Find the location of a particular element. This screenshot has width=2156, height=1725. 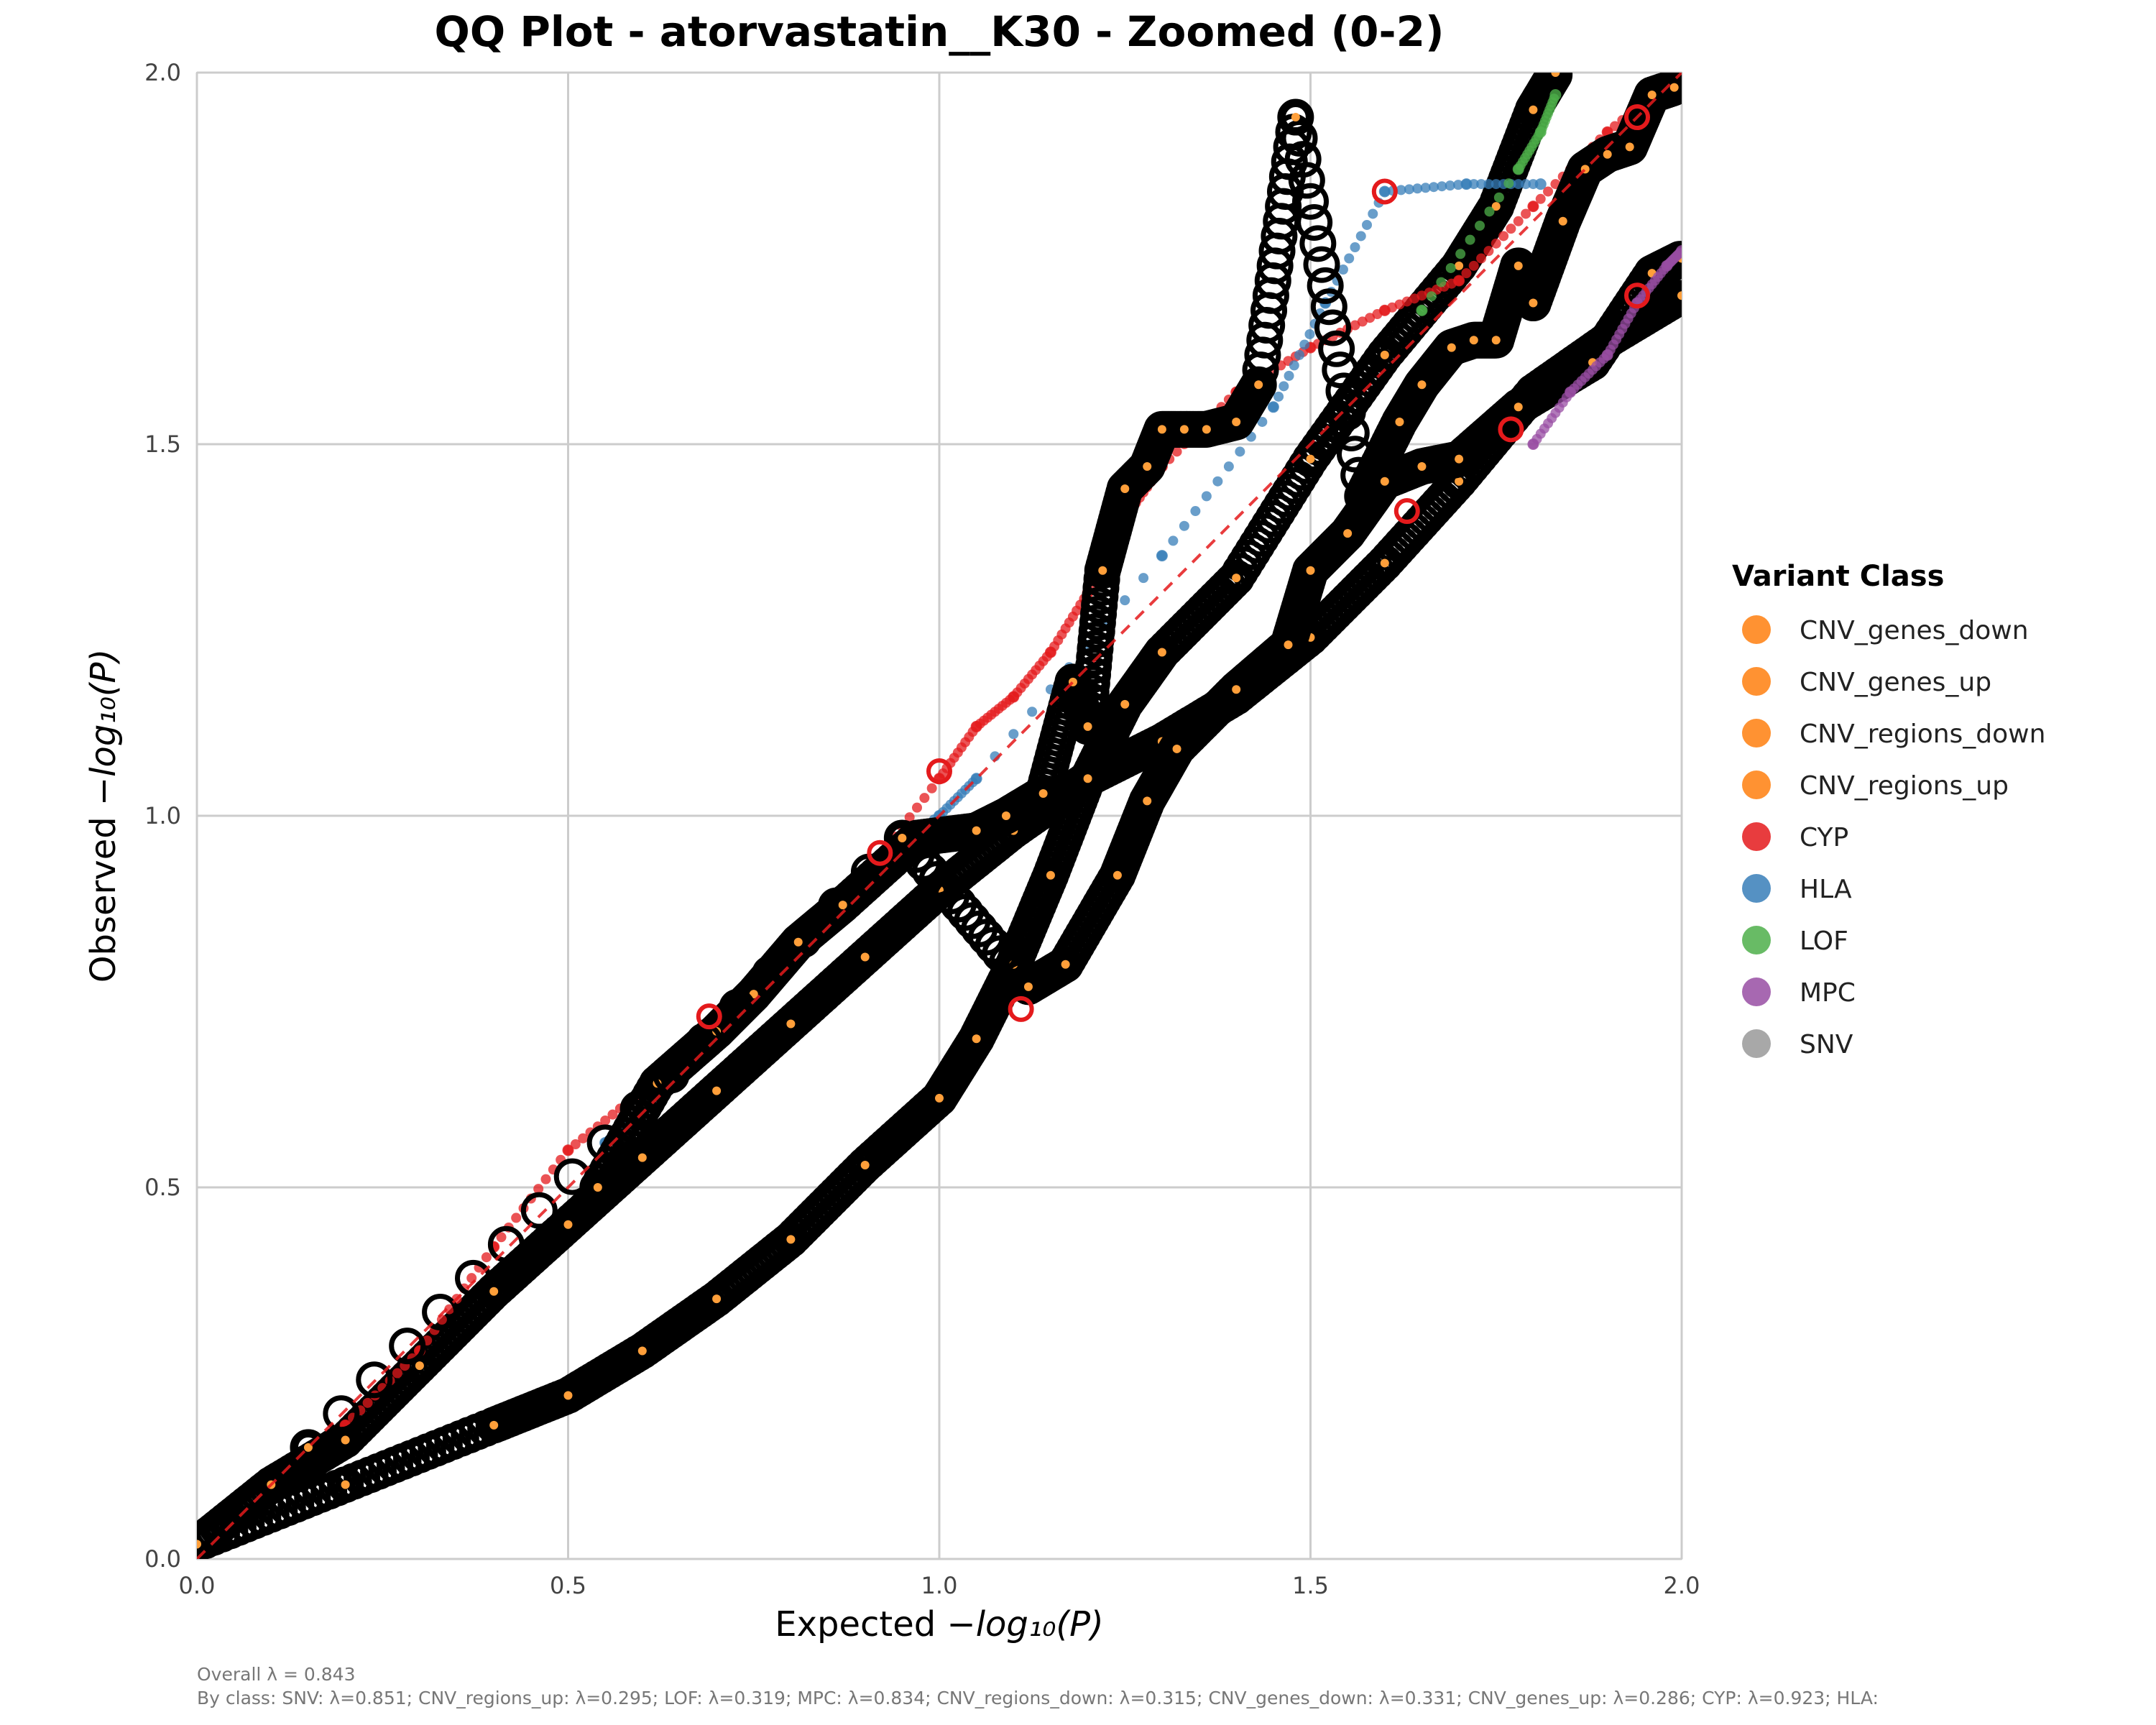

x-axis-label-text: Expected is located at coordinates (855, 1624).